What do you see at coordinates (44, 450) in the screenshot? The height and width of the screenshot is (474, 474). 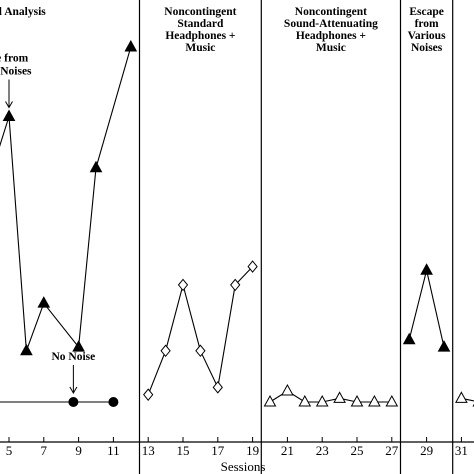 I see `x-tick-label-7: 7` at bounding box center [44, 450].